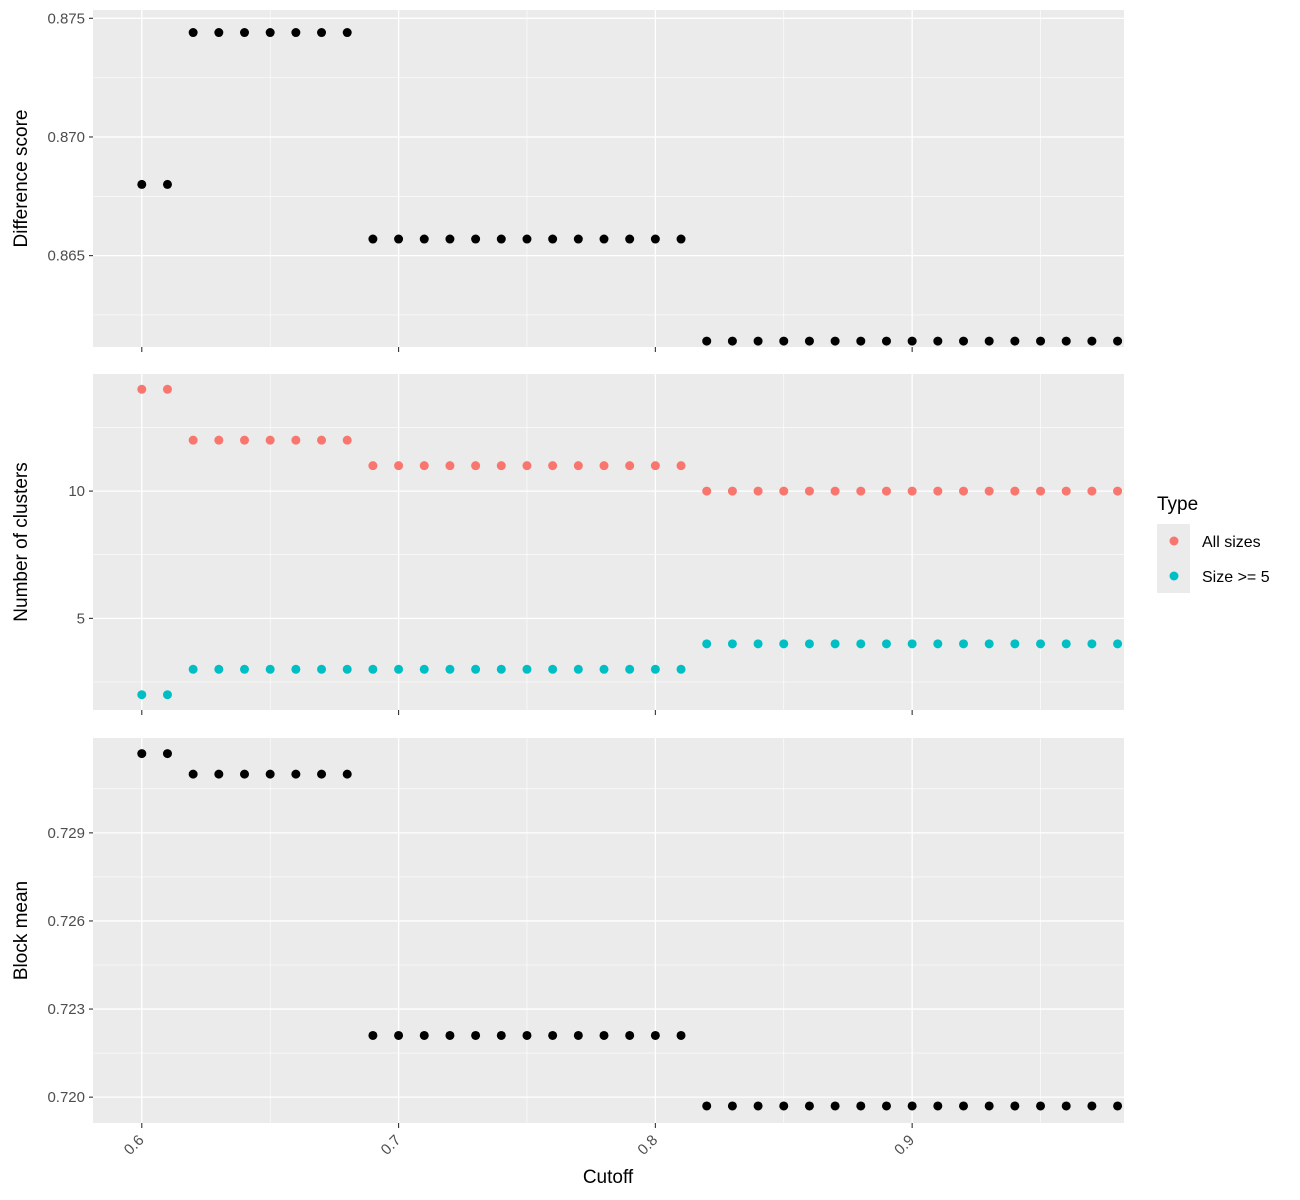  Describe the element at coordinates (66, 833) in the screenshot. I see `y-tick-label: 0.729` at that location.